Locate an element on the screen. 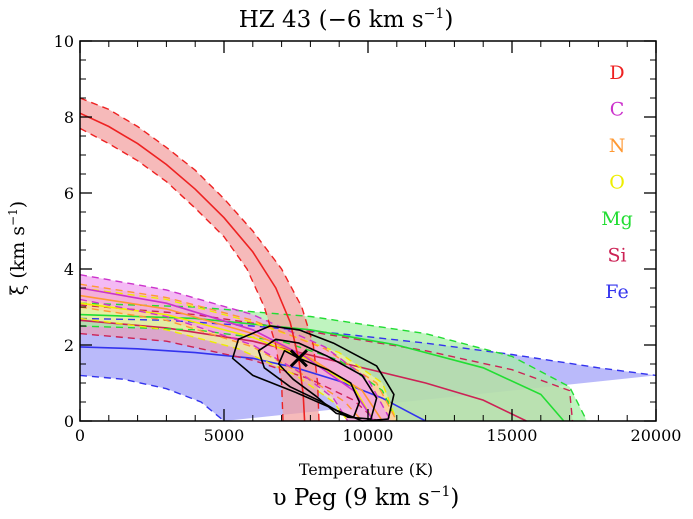 This screenshot has height=519, width=693. legend-entry-o: O is located at coordinates (617, 183).